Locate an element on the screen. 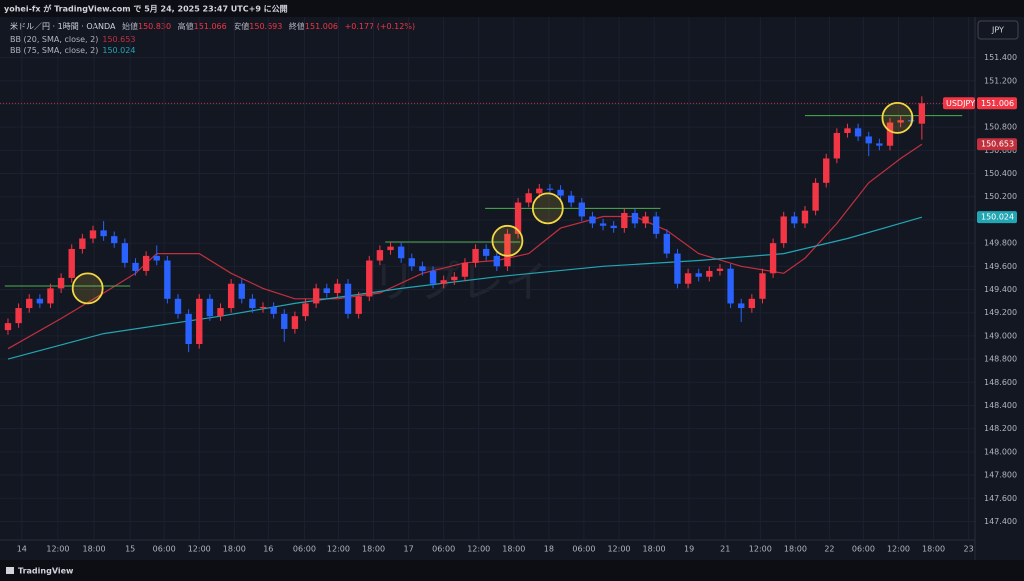 Image resolution: width=1024 pixels, height=581 pixels. y-tick-label: 149.400 is located at coordinates (1000, 289).